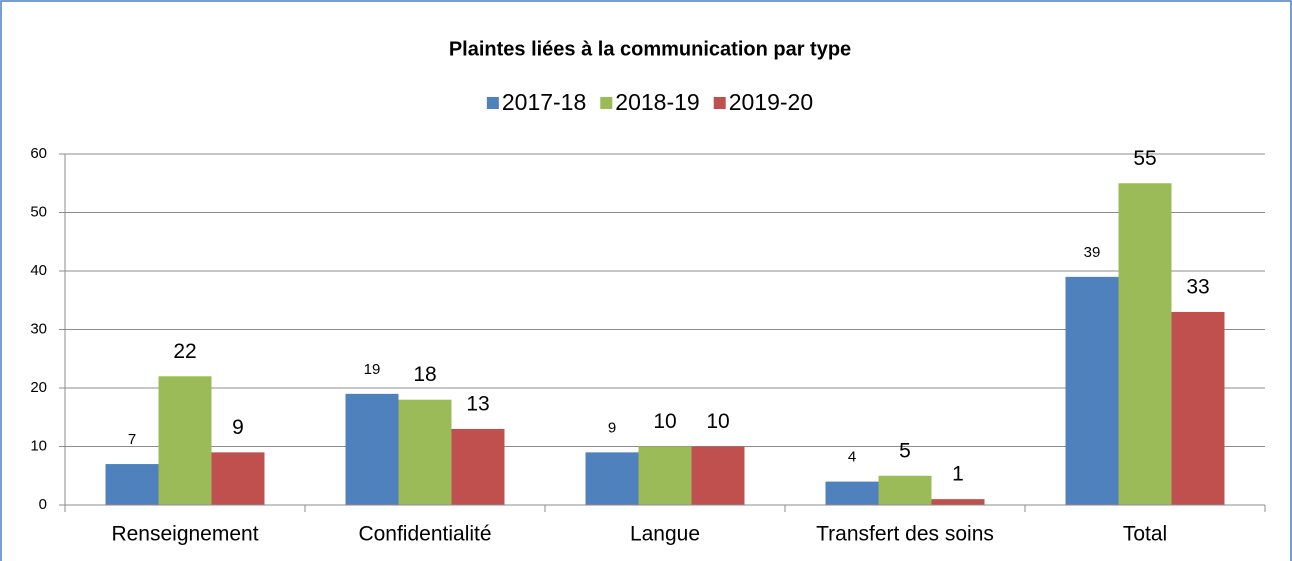  I want to click on x-tick-label: Total, so click(1145, 534).